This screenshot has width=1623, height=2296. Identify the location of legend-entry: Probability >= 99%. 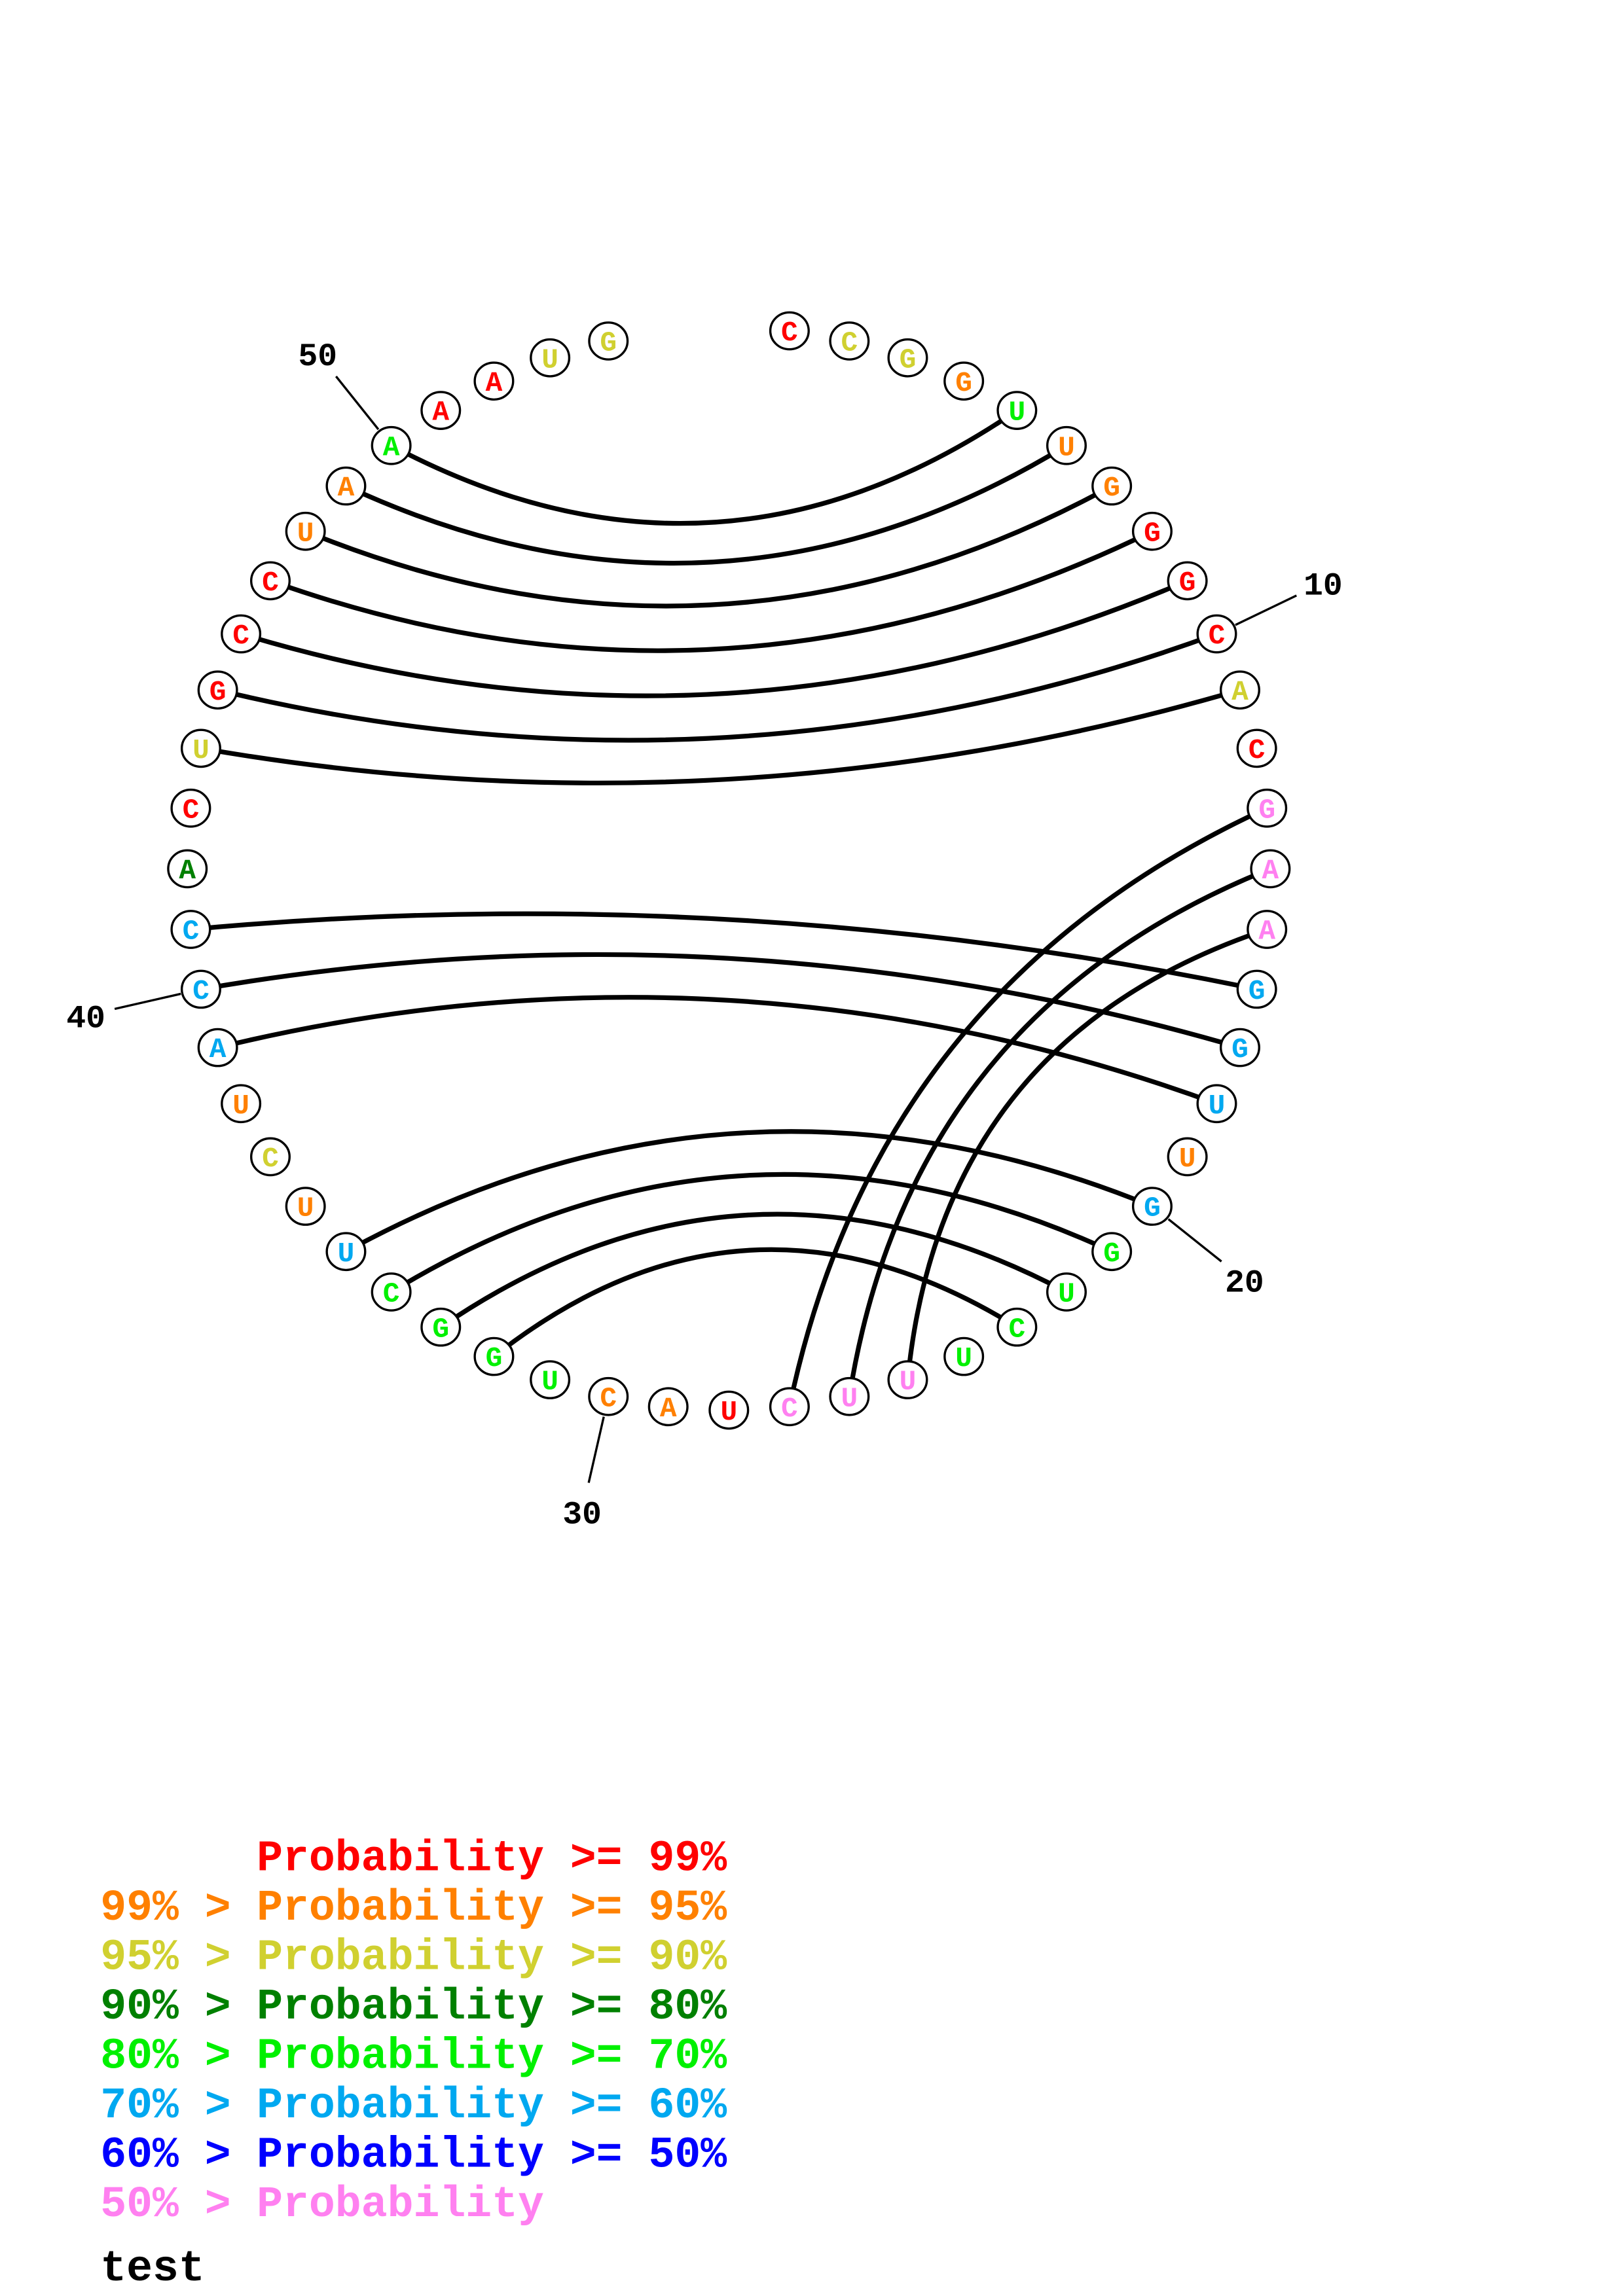
(492, 1859).